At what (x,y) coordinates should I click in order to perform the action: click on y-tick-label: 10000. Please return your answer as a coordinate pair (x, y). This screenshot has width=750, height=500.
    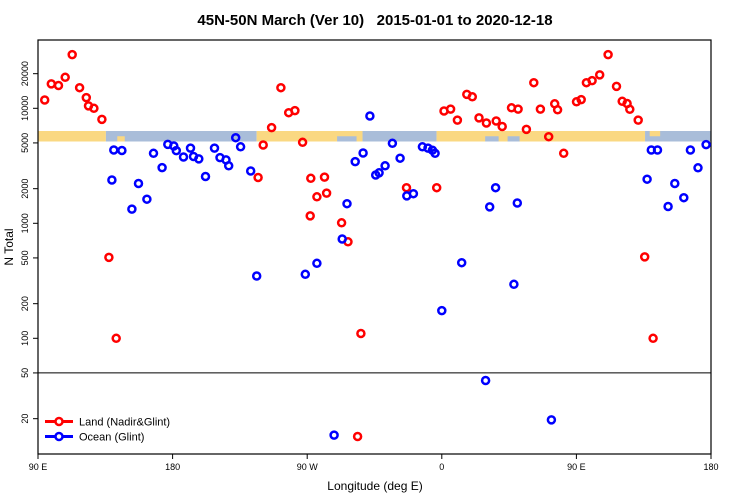
    Looking at the image, I should click on (25, 108).